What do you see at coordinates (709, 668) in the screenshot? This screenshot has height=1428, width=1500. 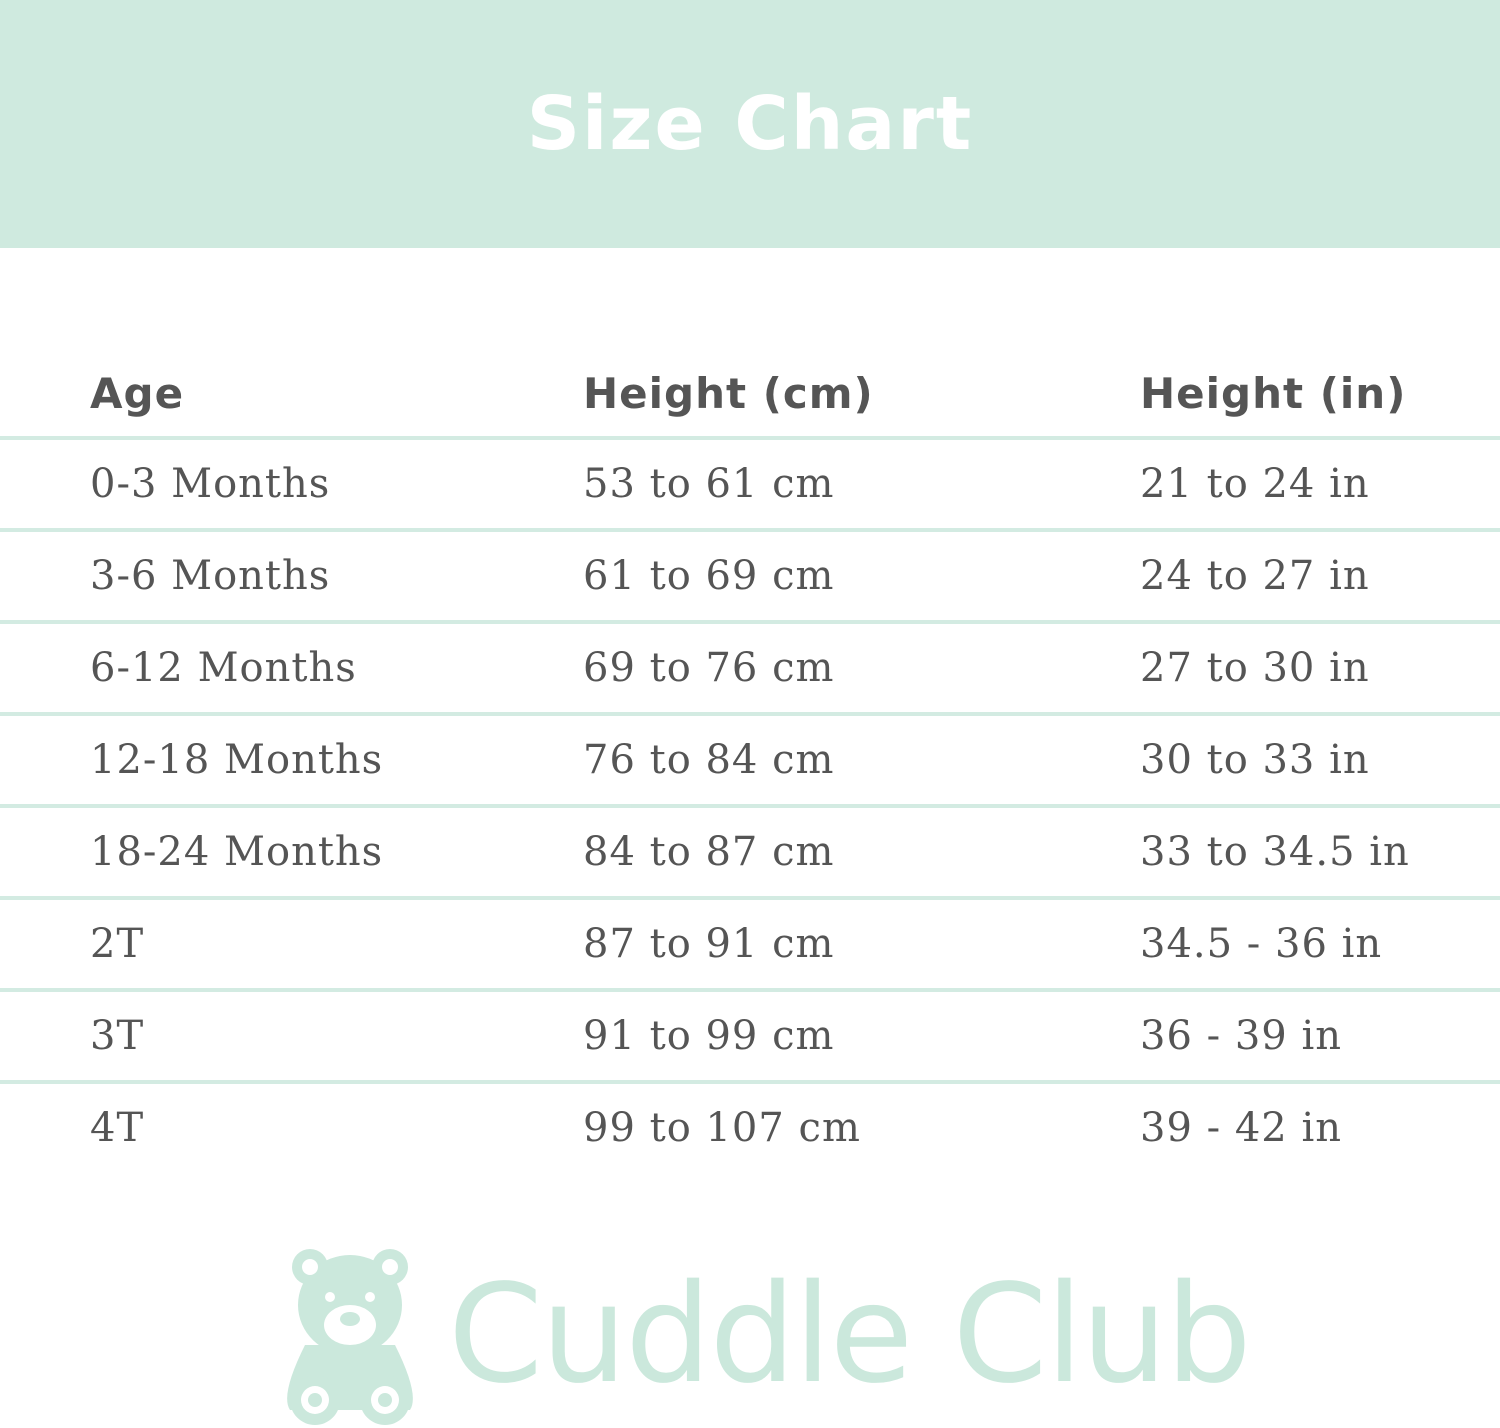 I see `height-cm-cell: 69 to 76 cm` at bounding box center [709, 668].